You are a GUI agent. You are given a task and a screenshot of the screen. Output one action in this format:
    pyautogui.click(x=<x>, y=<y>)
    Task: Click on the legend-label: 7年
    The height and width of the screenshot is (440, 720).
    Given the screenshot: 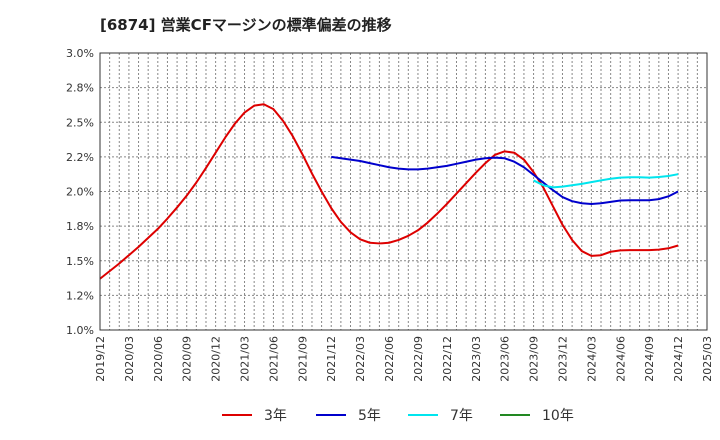 What is the action you would take?
    pyautogui.click(x=461, y=416)
    